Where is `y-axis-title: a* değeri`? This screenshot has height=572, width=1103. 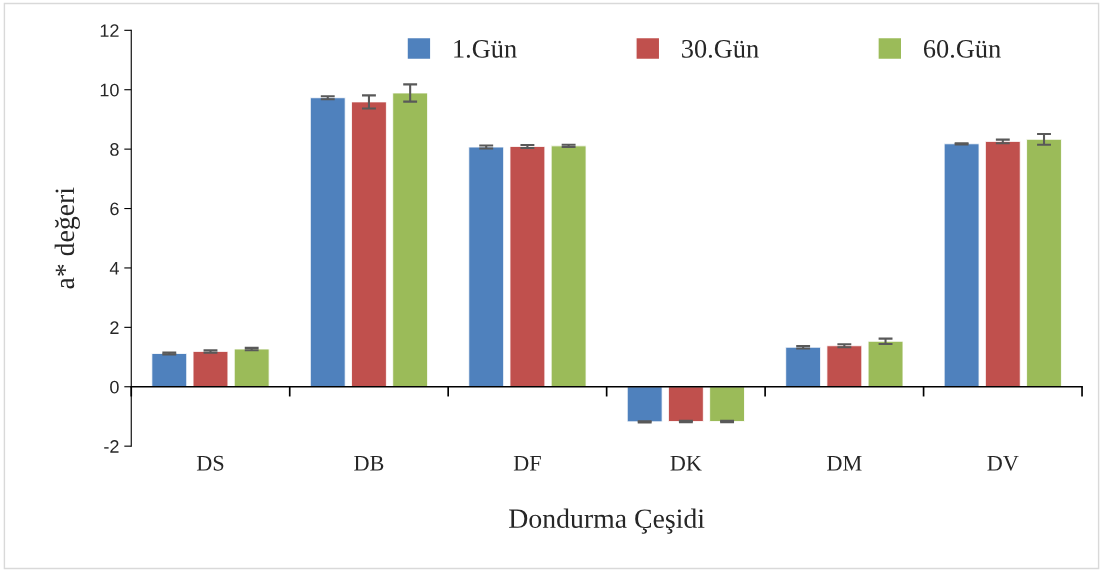 y-axis-title: a* değeri is located at coordinates (67, 238).